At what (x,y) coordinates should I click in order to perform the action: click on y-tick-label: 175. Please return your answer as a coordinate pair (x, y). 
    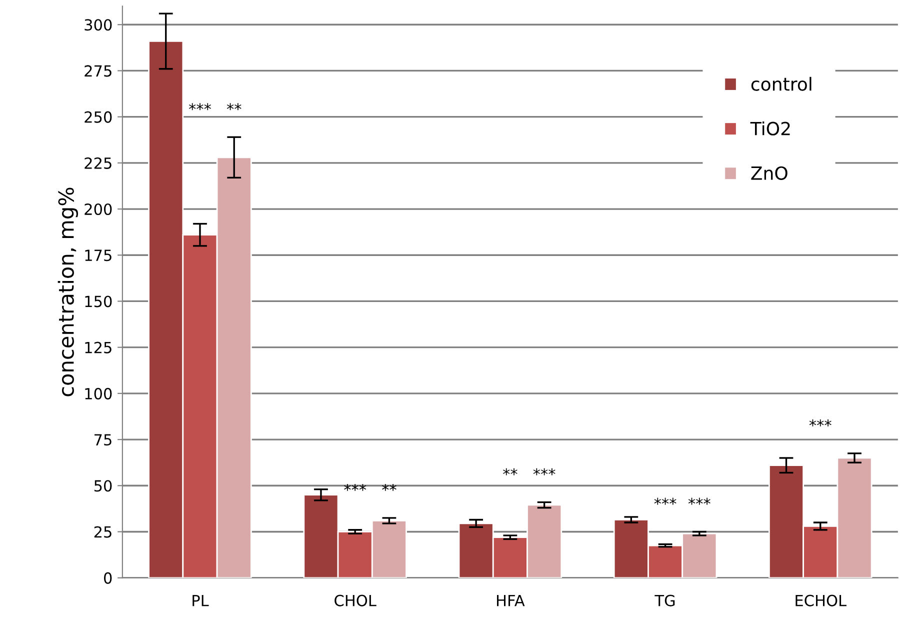
    Looking at the image, I should click on (98, 256).